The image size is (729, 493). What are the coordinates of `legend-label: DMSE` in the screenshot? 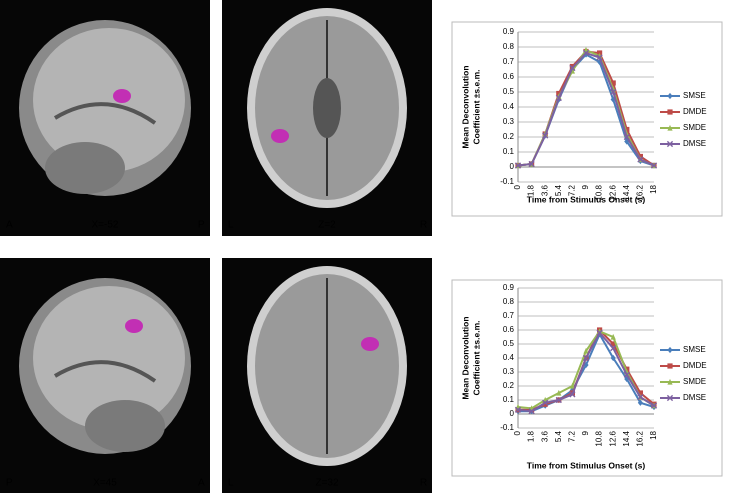 It's located at (694, 143).